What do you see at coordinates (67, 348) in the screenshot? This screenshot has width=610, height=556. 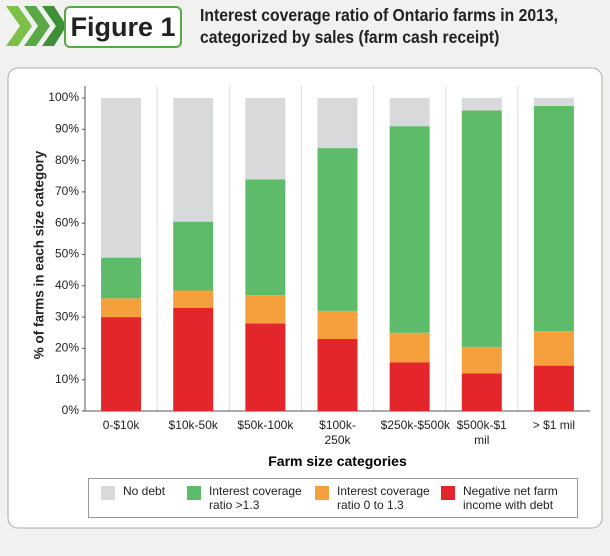 I see `y-tick-label: 20%` at bounding box center [67, 348].